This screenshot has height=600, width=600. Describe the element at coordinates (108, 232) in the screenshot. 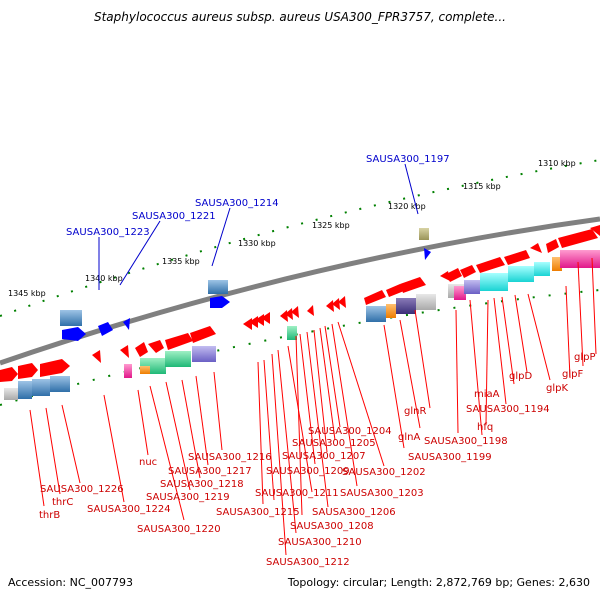

I see `gene-label-top: SAUSA300_1223` at that location.